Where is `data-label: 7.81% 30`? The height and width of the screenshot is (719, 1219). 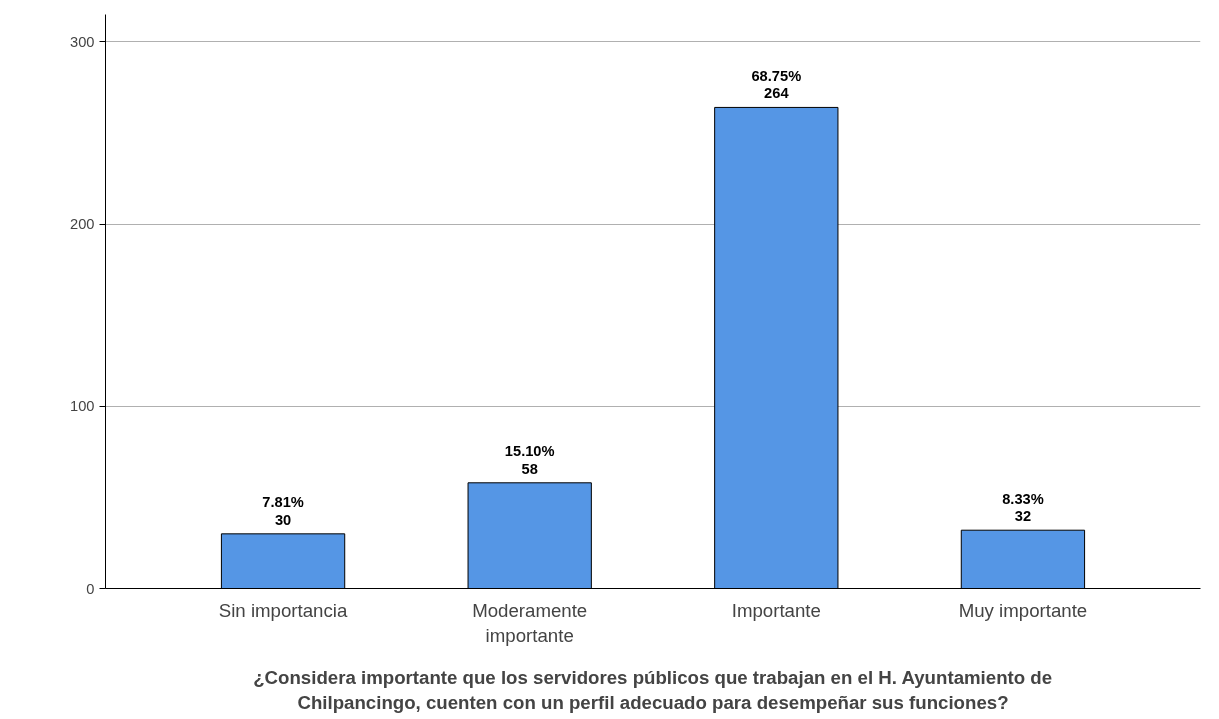
data-label: 7.81% 30 is located at coordinates (283, 511).